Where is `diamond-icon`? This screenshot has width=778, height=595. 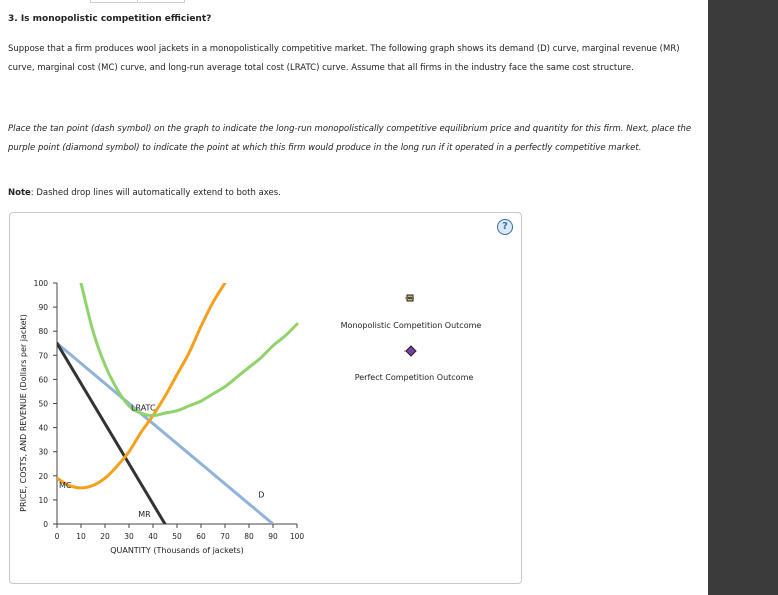
diamond-icon is located at coordinates (410, 351).